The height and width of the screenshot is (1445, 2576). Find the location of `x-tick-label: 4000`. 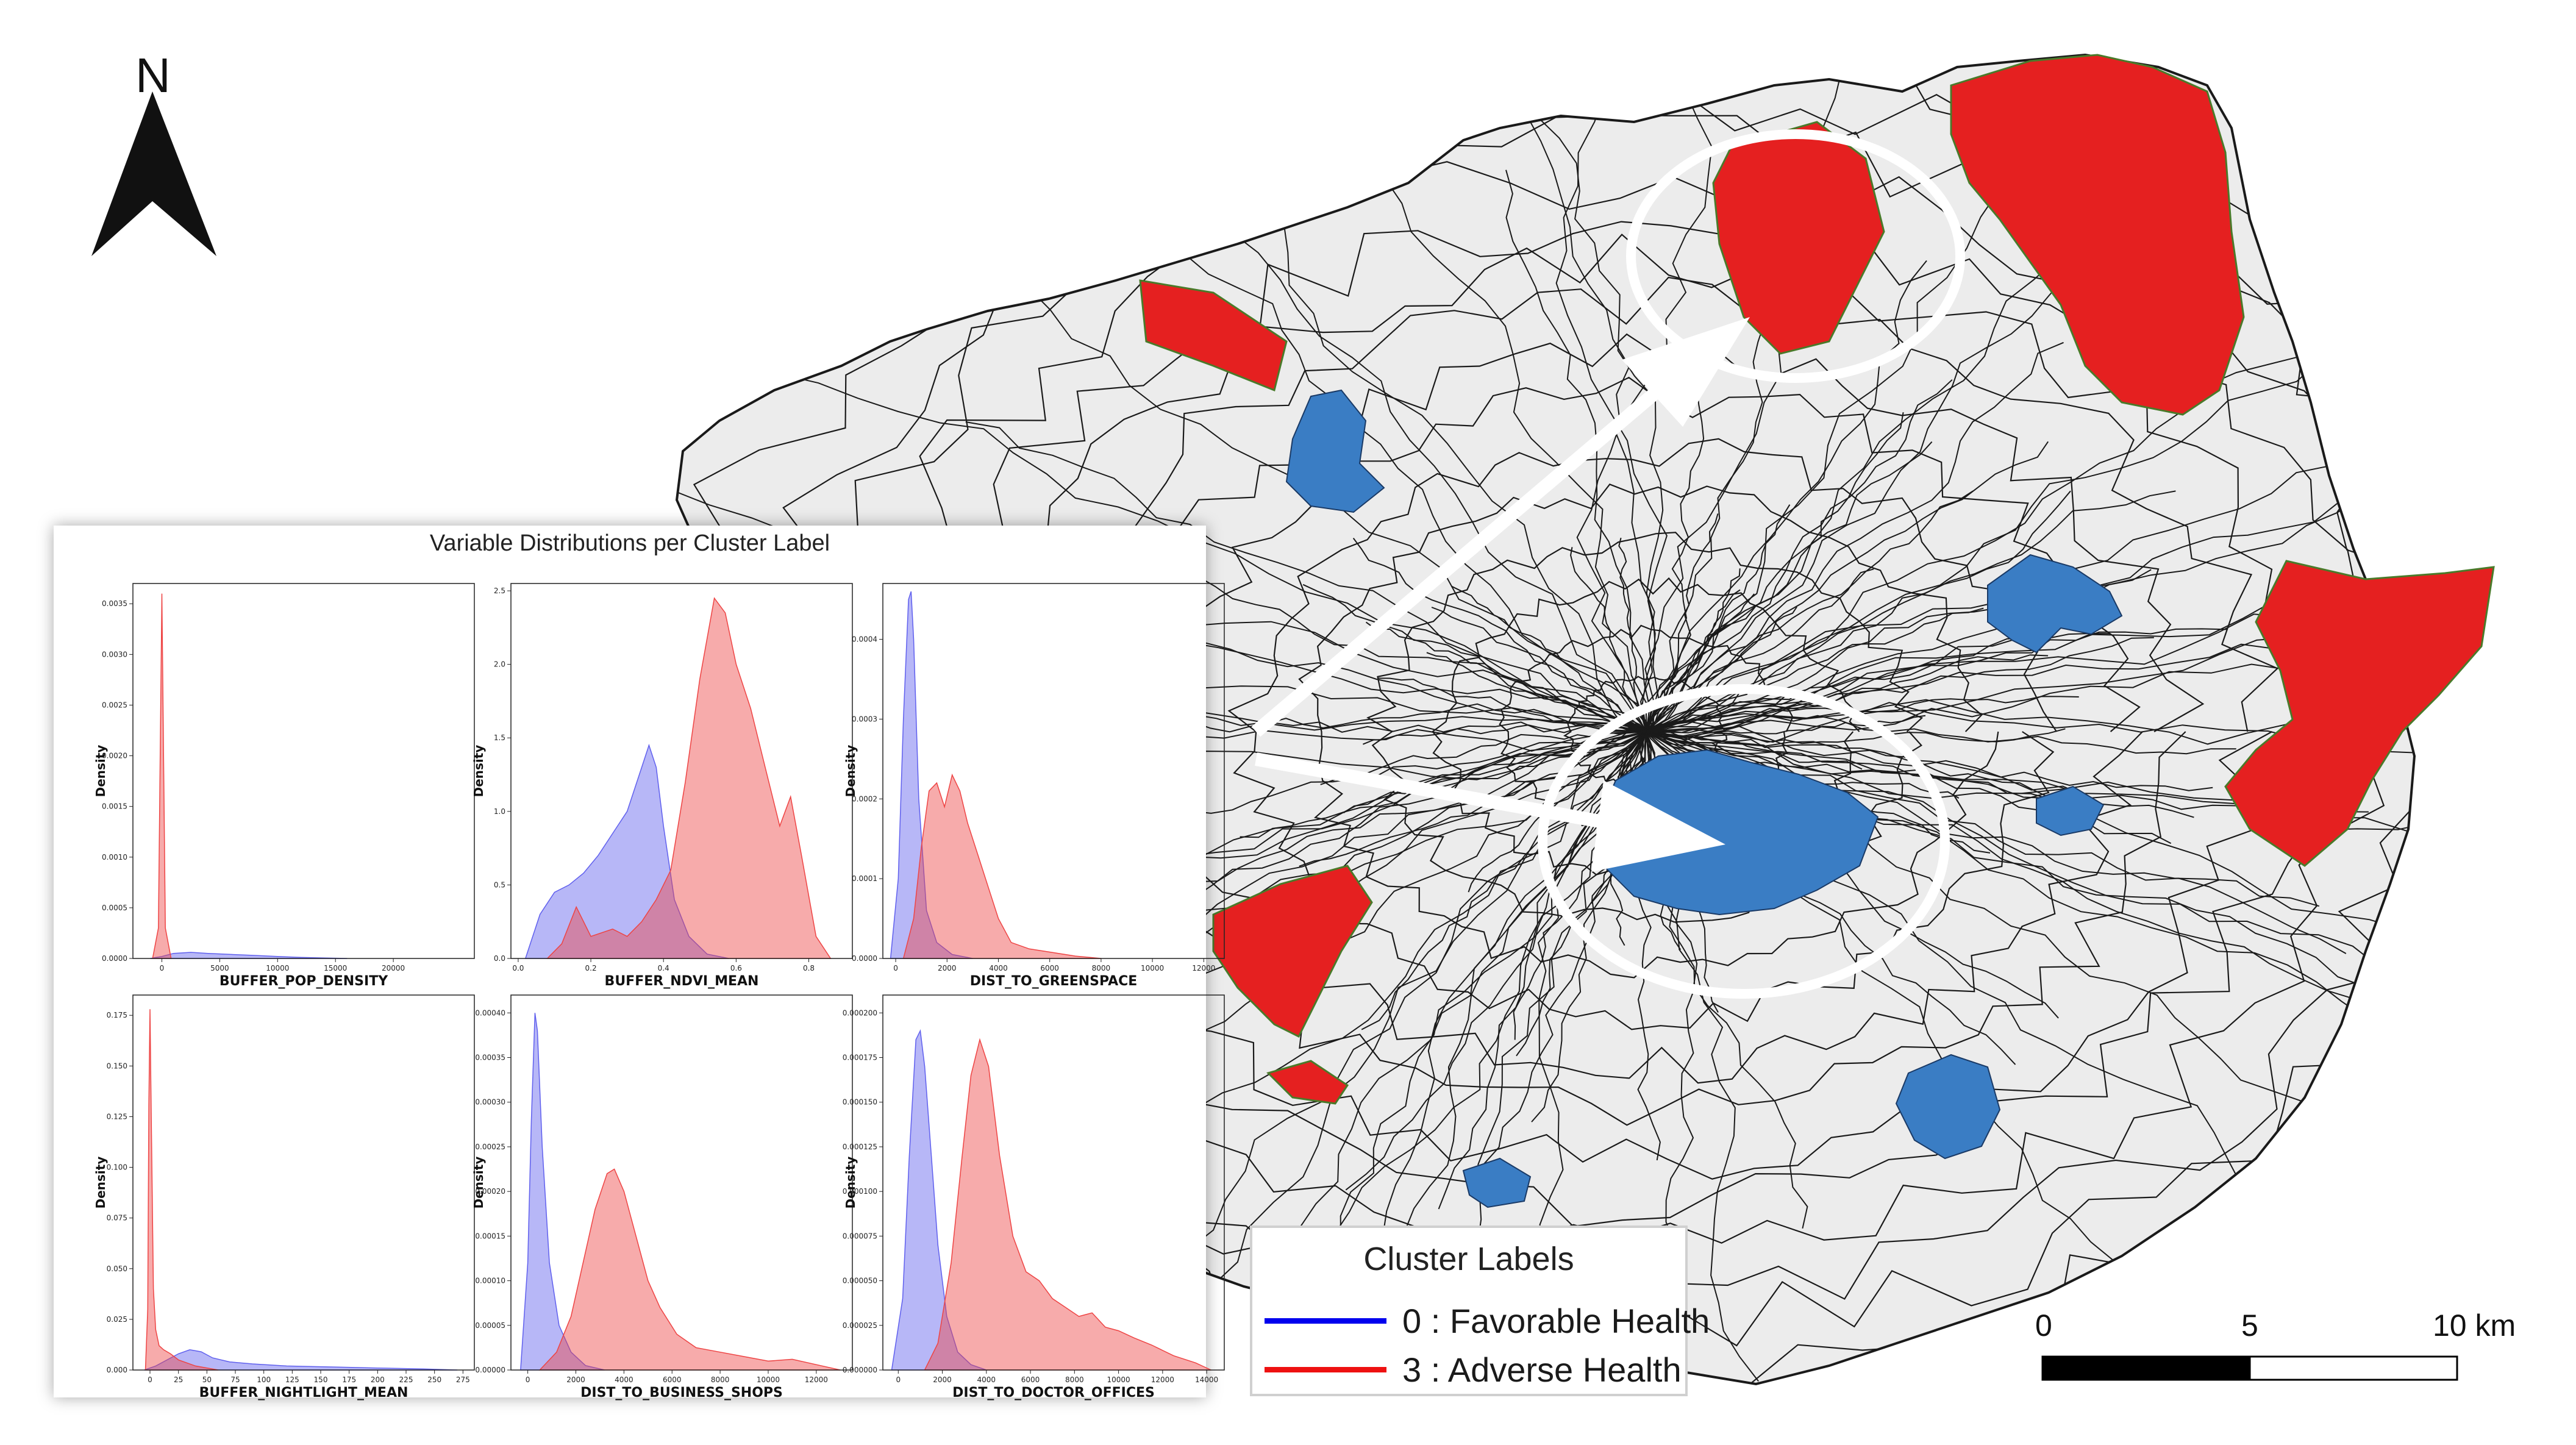

x-tick-label: 4000 is located at coordinates (998, 968).